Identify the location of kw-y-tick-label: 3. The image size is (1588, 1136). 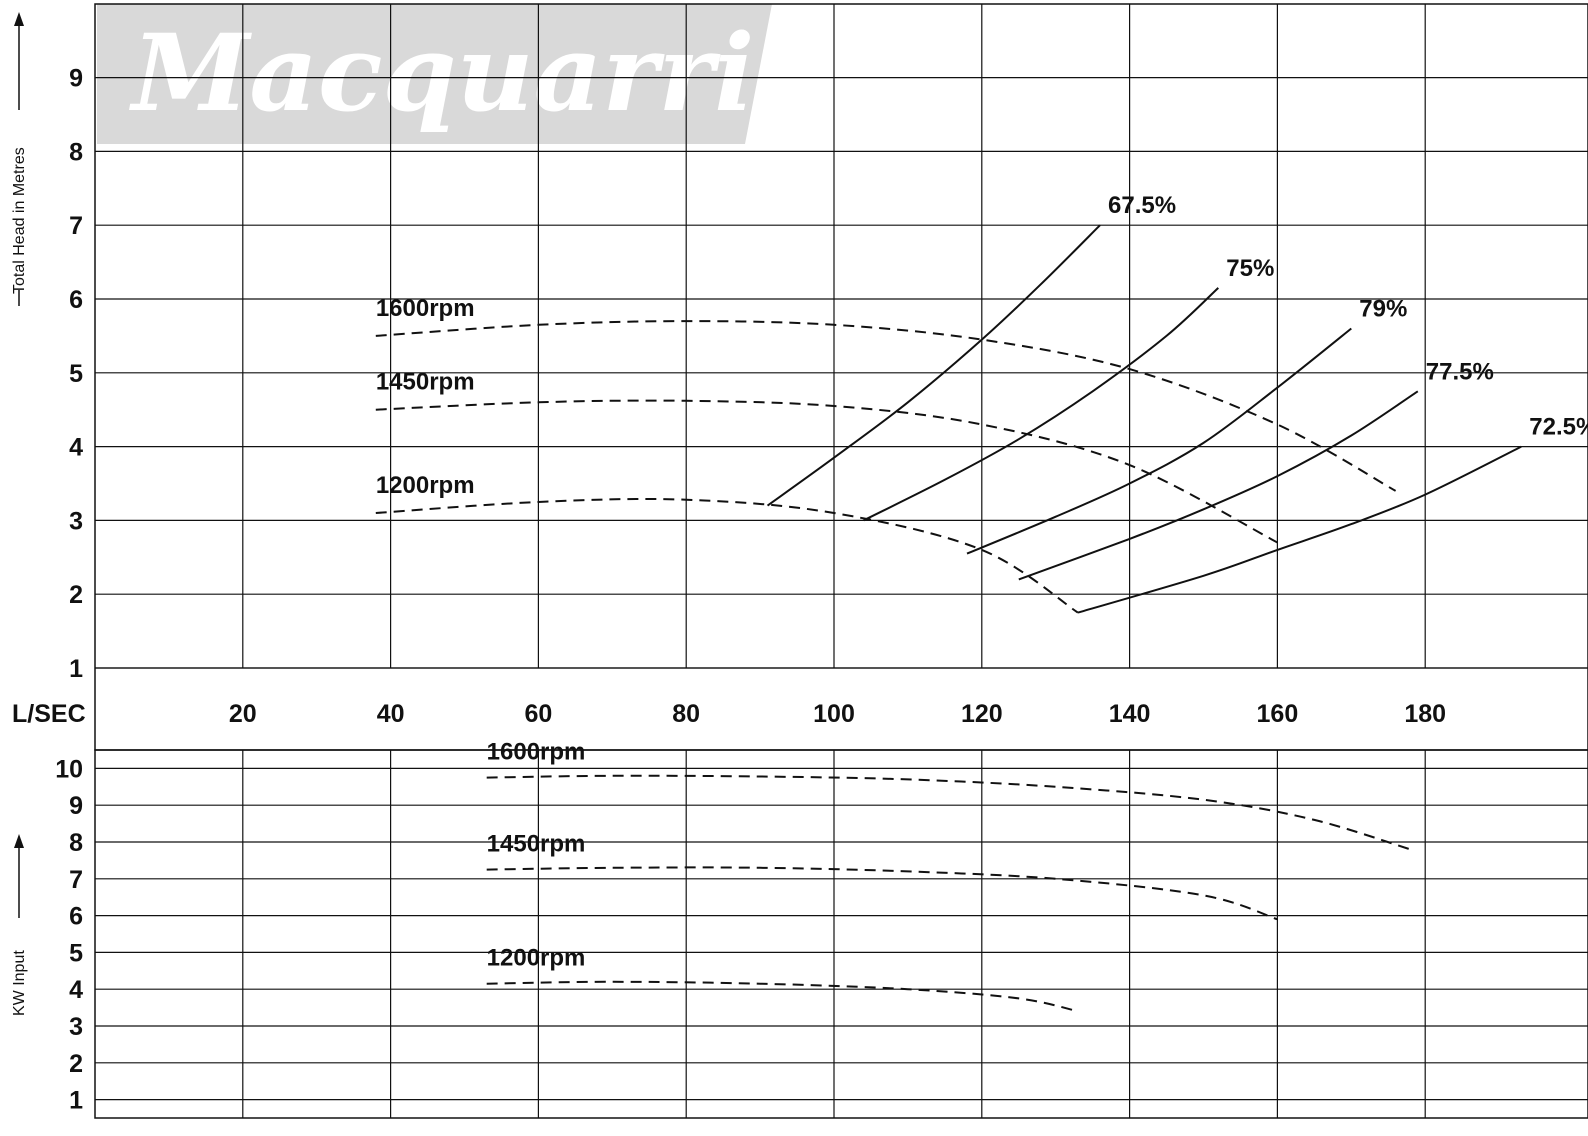
(76, 1027).